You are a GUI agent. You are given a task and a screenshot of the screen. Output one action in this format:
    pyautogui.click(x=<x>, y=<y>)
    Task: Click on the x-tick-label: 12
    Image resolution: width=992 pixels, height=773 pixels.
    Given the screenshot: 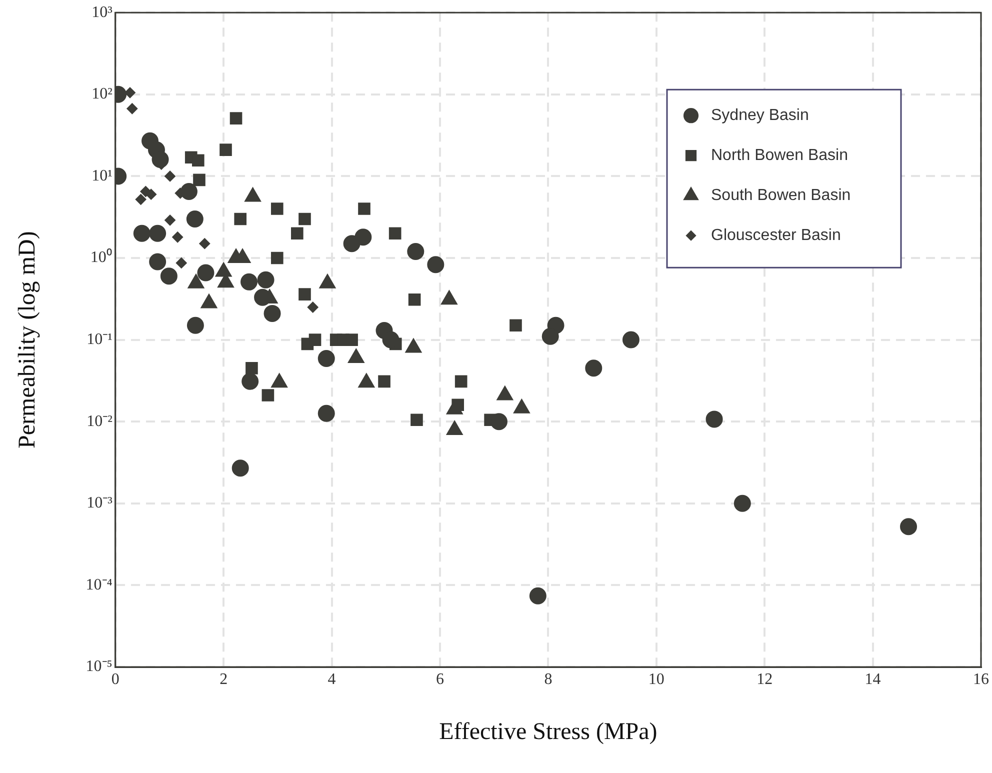 What is the action you would take?
    pyautogui.click(x=764, y=679)
    